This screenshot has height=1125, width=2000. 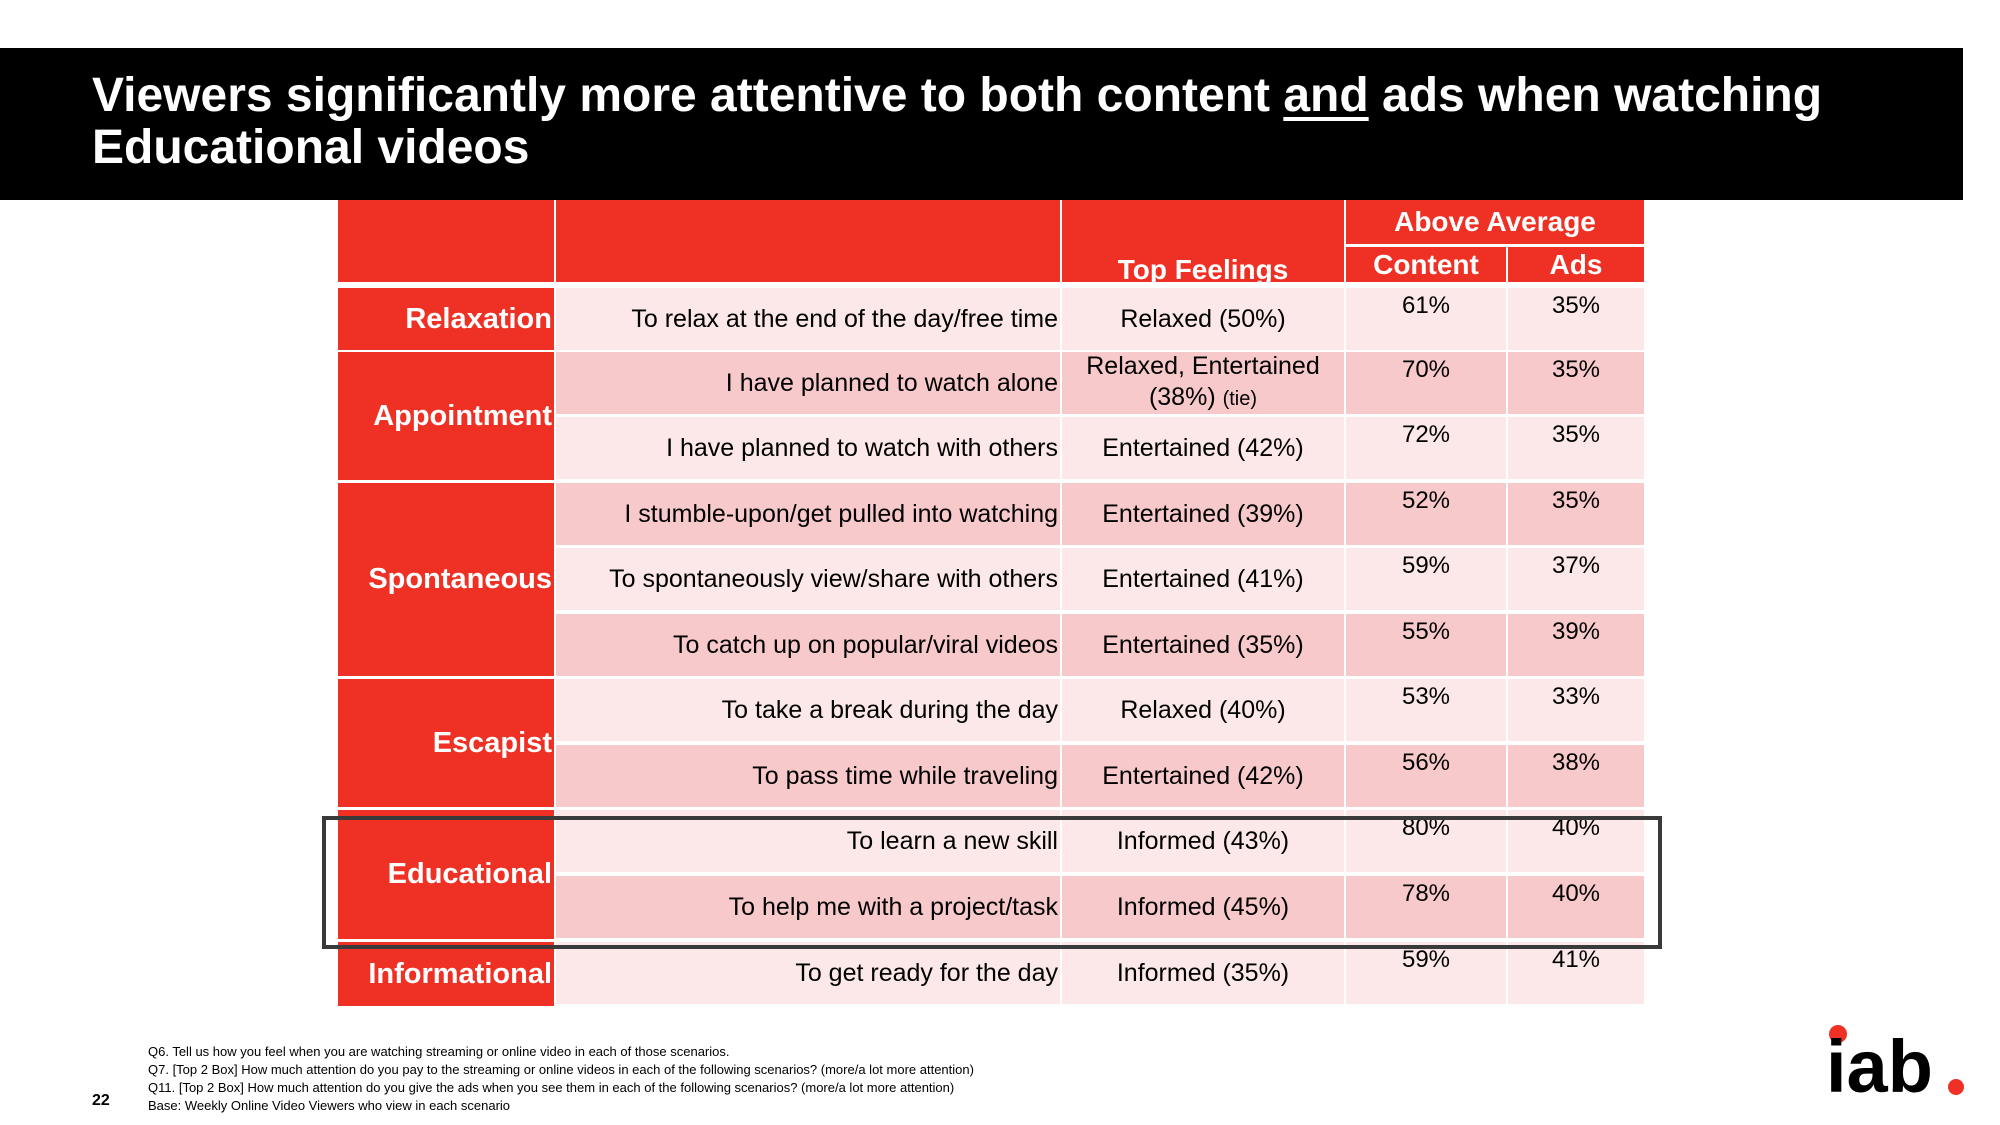 What do you see at coordinates (808, 579) in the screenshot?
I see `scenario-cell: To spontaneously view/share with others` at bounding box center [808, 579].